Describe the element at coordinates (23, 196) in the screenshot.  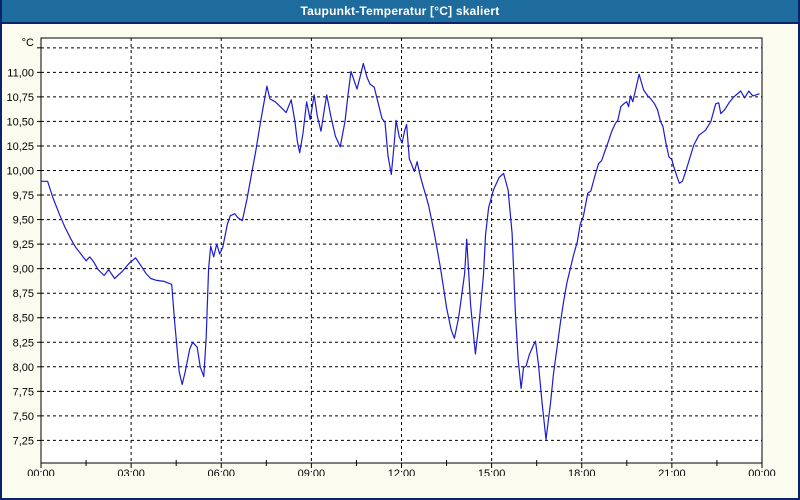
I see `y-tick-label: 9,75` at that location.